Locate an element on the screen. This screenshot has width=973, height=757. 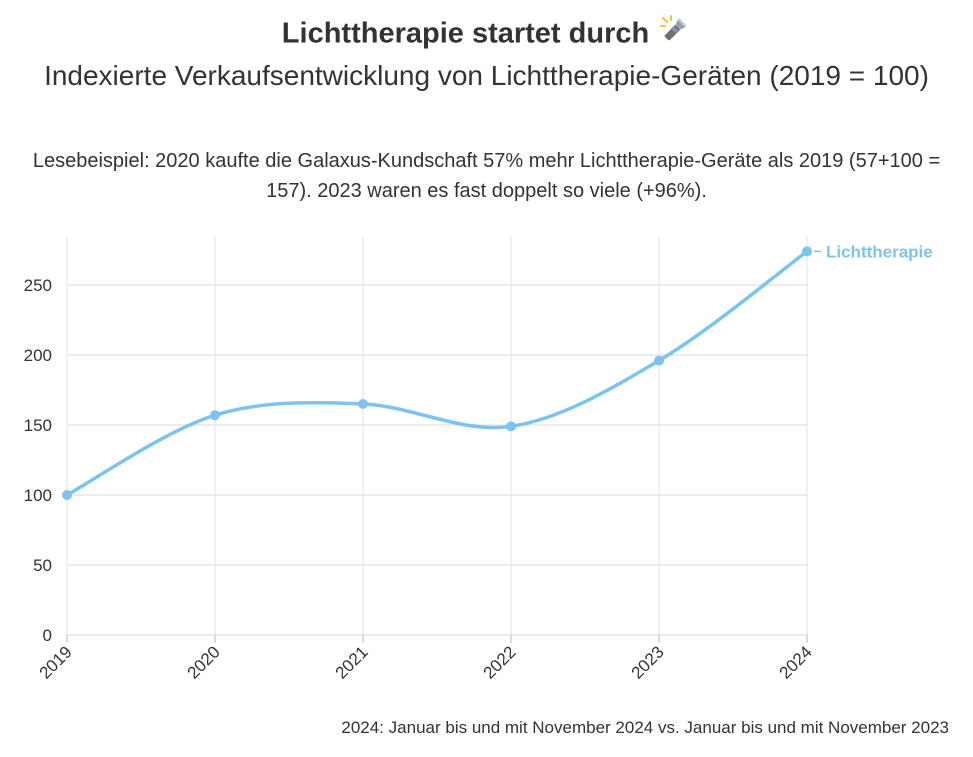
y-tick-label: 250 is located at coordinates (38, 285).